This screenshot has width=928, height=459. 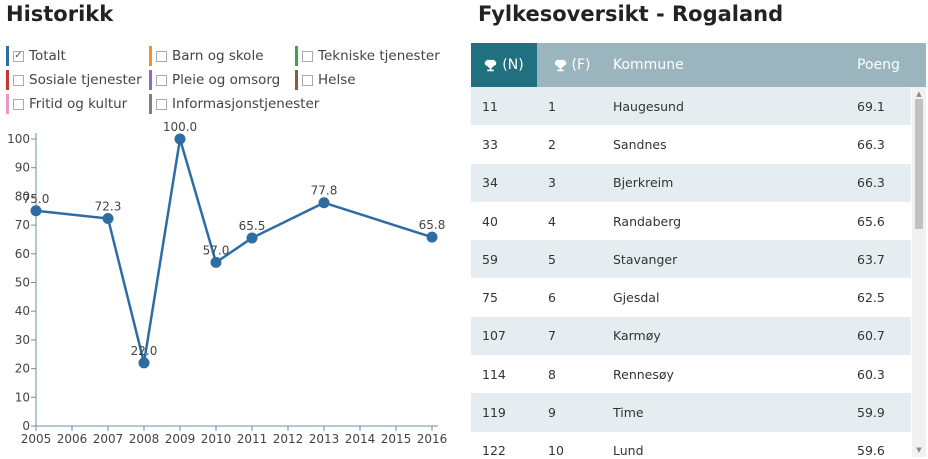 I want to click on cell-county-rank: 4, so click(x=552, y=221).